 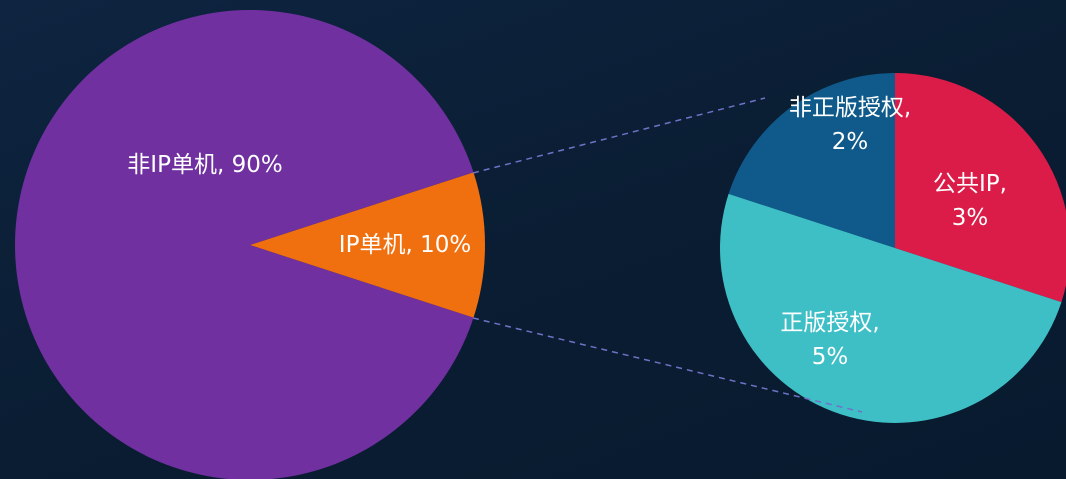 What do you see at coordinates (830, 340) in the screenshot?
I see `slice-label: 正版授权, 5%` at bounding box center [830, 340].